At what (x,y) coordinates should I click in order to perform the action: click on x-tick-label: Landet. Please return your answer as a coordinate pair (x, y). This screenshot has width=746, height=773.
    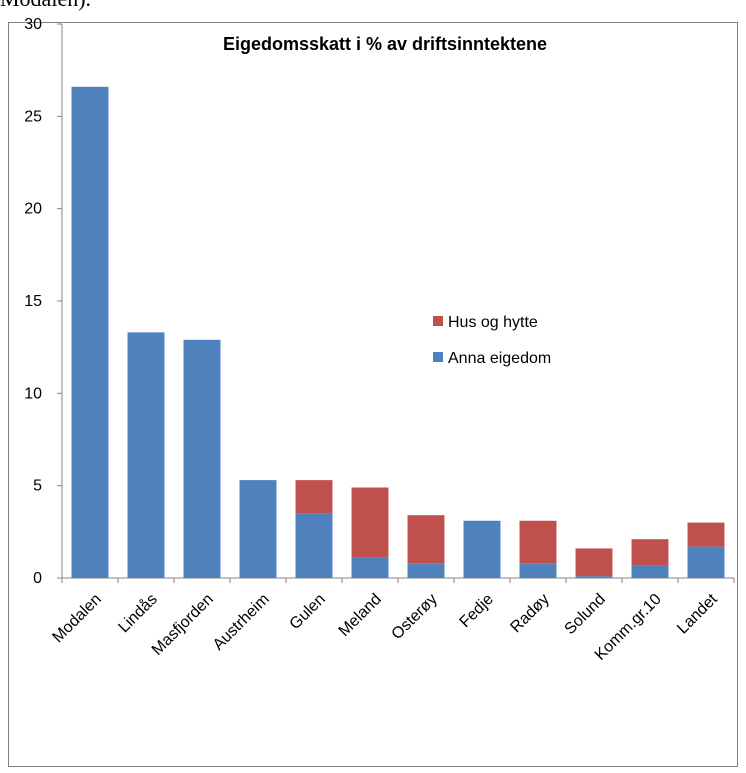
    Looking at the image, I should click on (697, 613).